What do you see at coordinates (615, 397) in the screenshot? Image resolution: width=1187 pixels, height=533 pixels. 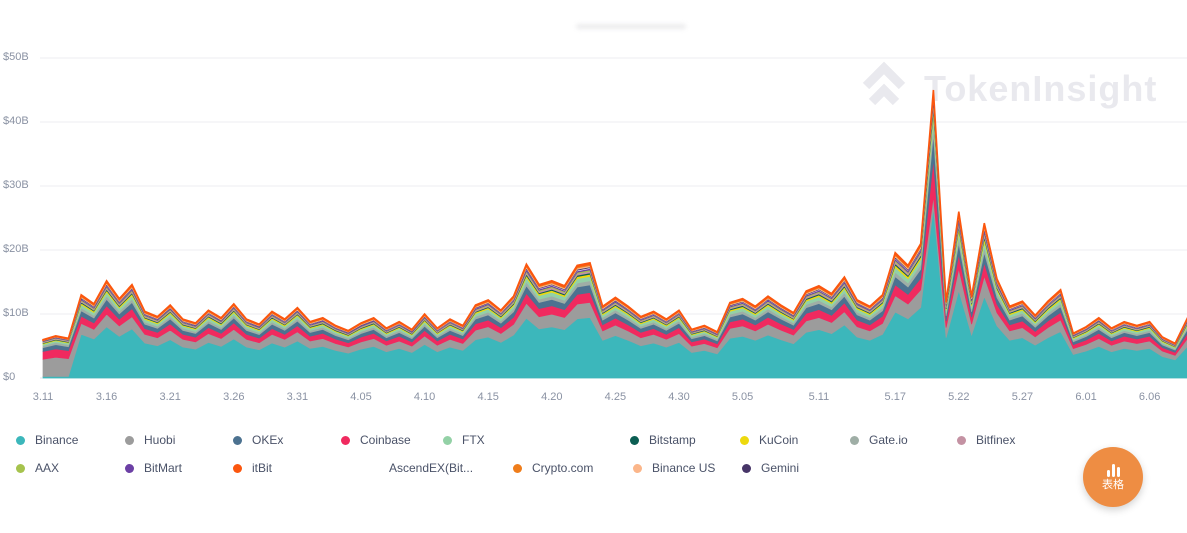 I see `x-tick-label: 4.25` at bounding box center [615, 397].